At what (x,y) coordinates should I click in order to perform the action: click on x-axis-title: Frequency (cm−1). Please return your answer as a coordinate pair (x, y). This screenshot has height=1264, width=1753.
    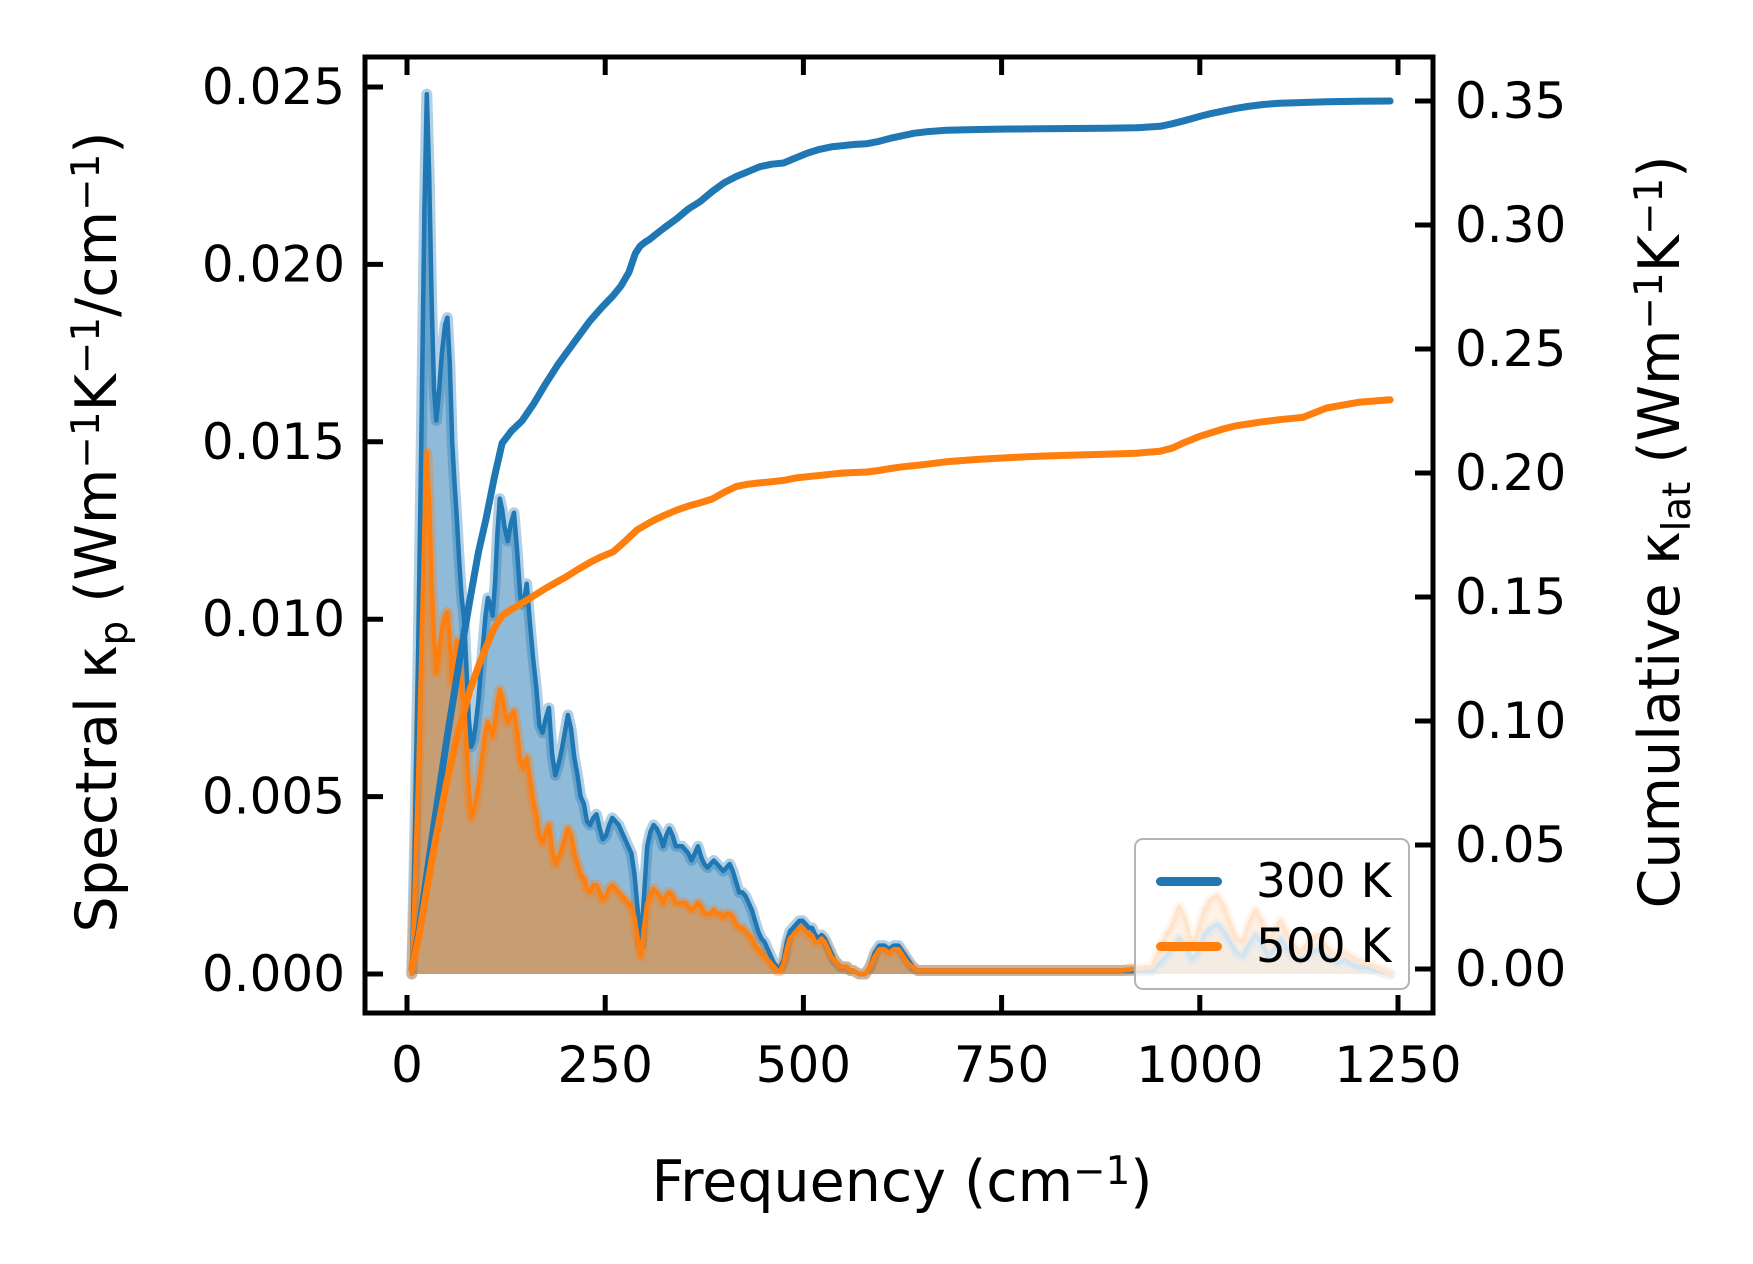
    Looking at the image, I should click on (902, 1181).